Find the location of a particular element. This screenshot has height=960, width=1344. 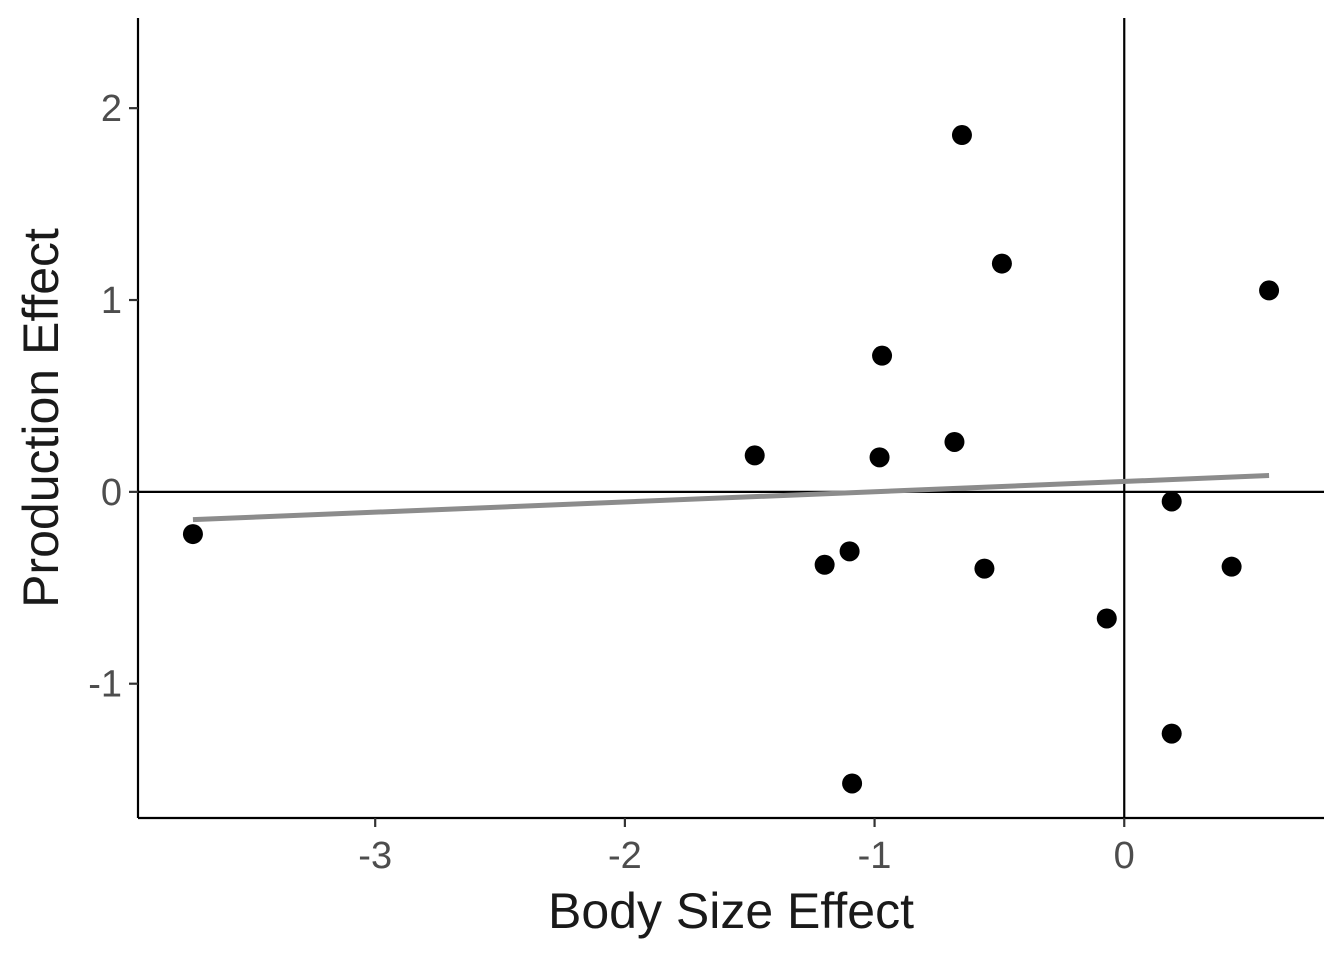

x-tick-label: -2 is located at coordinates (625, 856).